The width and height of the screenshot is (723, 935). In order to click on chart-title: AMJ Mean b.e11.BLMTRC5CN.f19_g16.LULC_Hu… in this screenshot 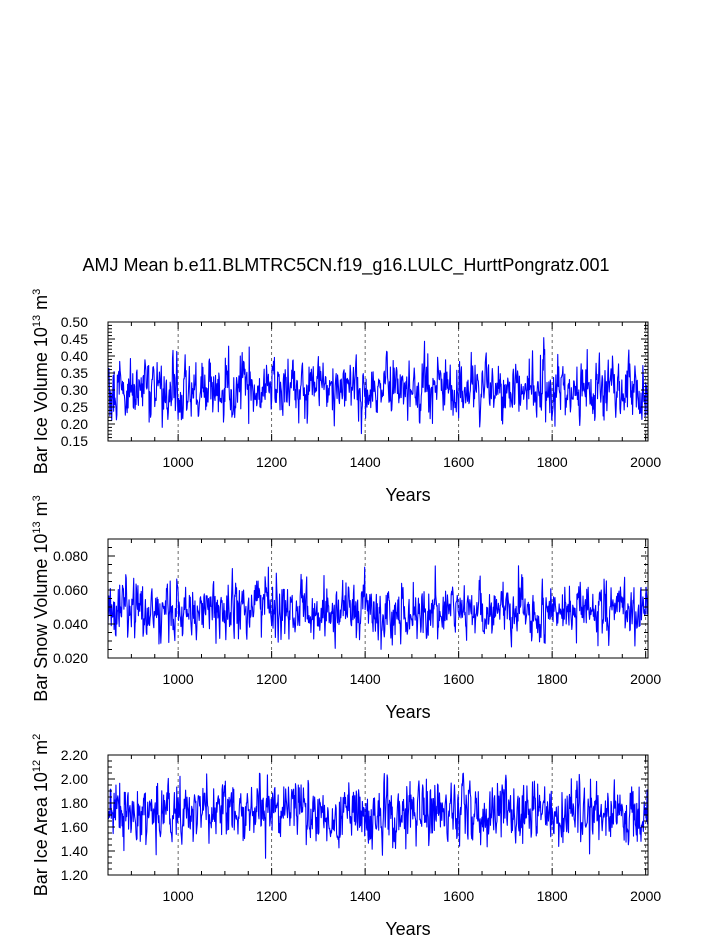, I will do `click(346, 265)`.